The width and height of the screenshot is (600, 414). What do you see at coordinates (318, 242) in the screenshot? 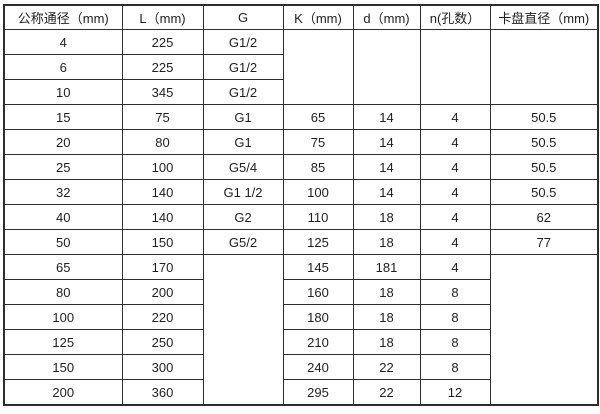
I see `table-cell: 125` at bounding box center [318, 242].